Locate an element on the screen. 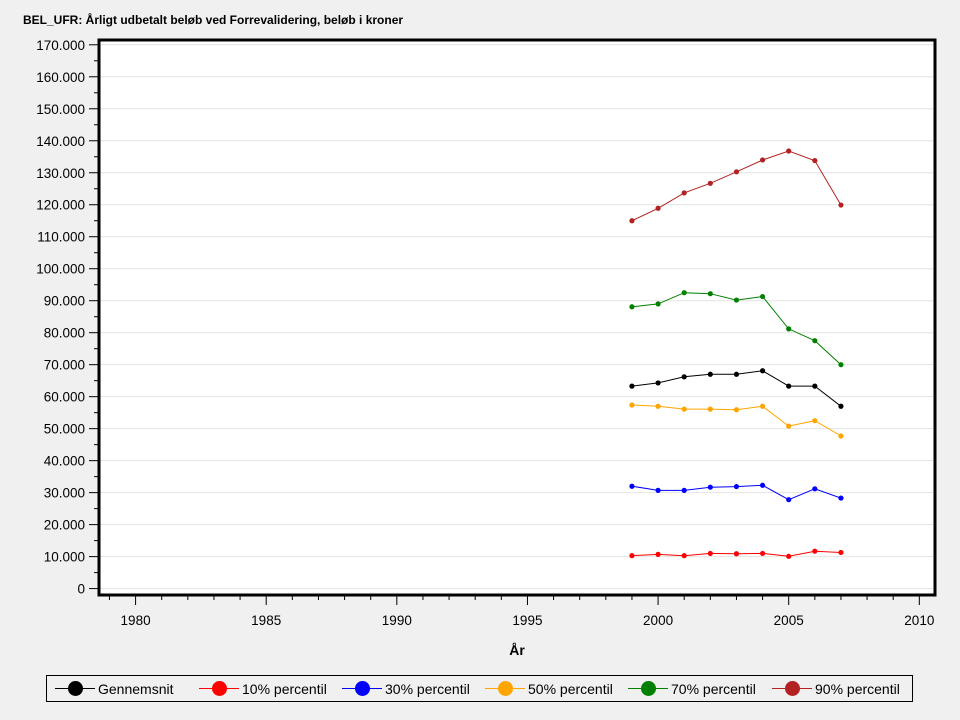 The height and width of the screenshot is (720, 960). legend-label: Gennemsnit is located at coordinates (136, 688).